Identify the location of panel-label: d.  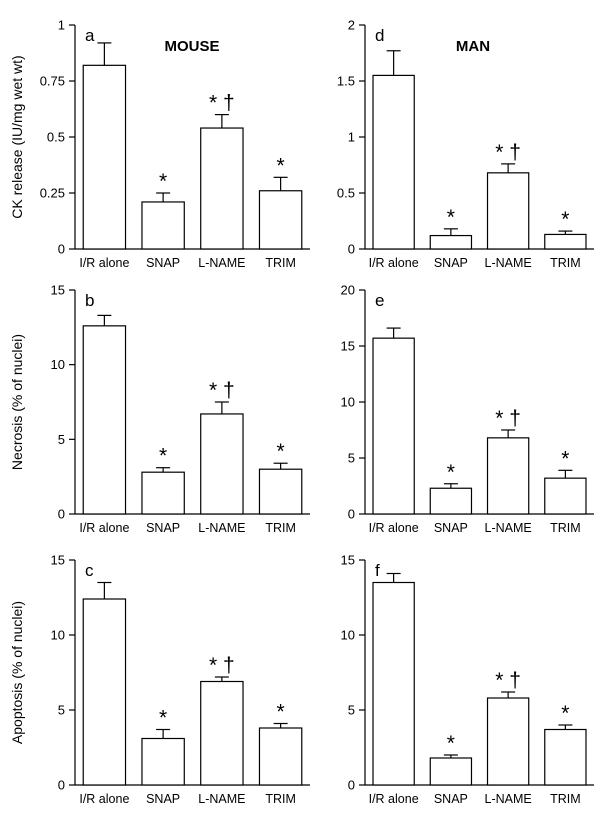
(379, 35).